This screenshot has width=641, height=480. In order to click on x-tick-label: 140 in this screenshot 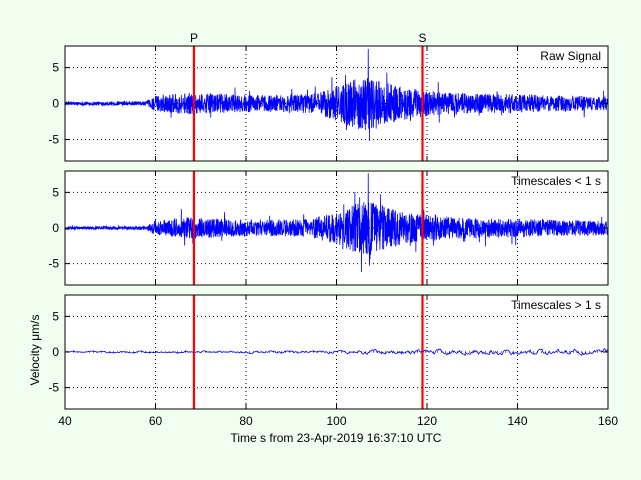, I will do `click(517, 421)`.